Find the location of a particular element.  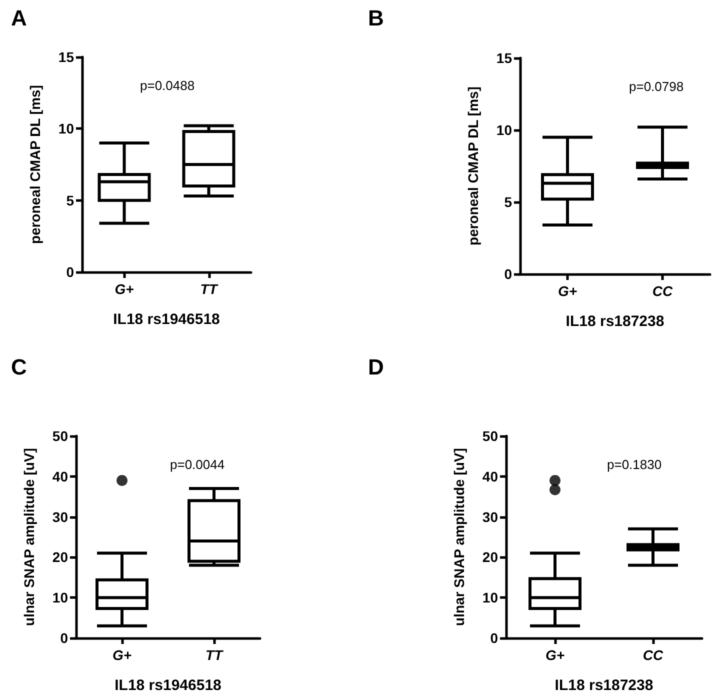

chart-title: C is located at coordinates (19, 367).